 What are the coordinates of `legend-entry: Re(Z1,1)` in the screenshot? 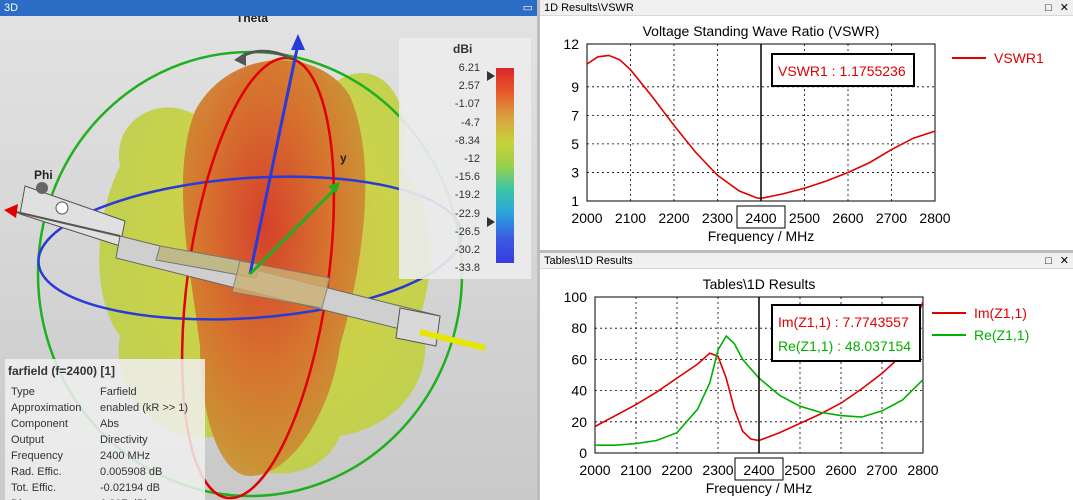 It's located at (1001, 335).